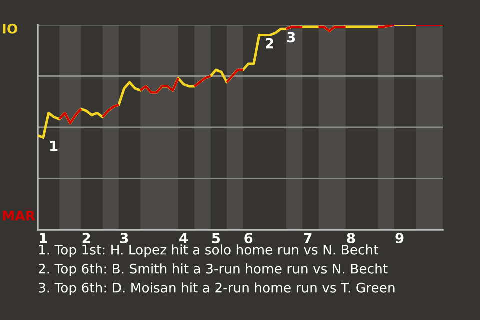  What do you see at coordinates (10, 29) in the screenshot?
I see `text: IO` at bounding box center [10, 29].